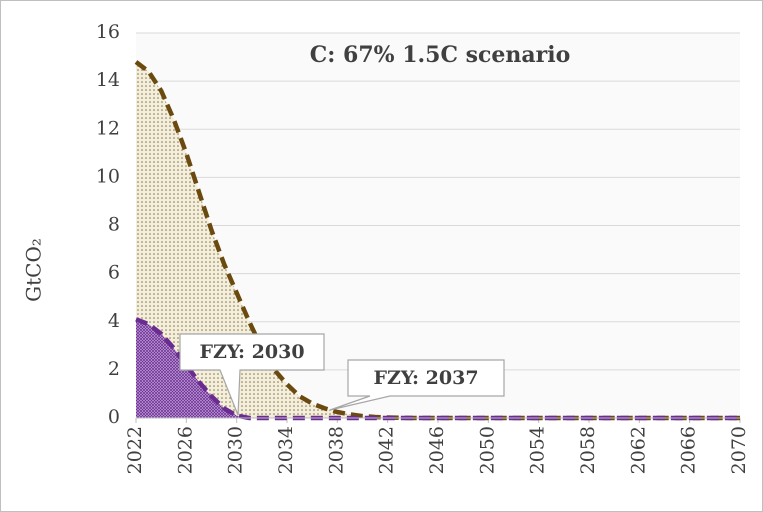 The width and height of the screenshot is (763, 512). What do you see at coordinates (286, 450) in the screenshot?
I see `x-tick-label: 2034` at bounding box center [286, 450].